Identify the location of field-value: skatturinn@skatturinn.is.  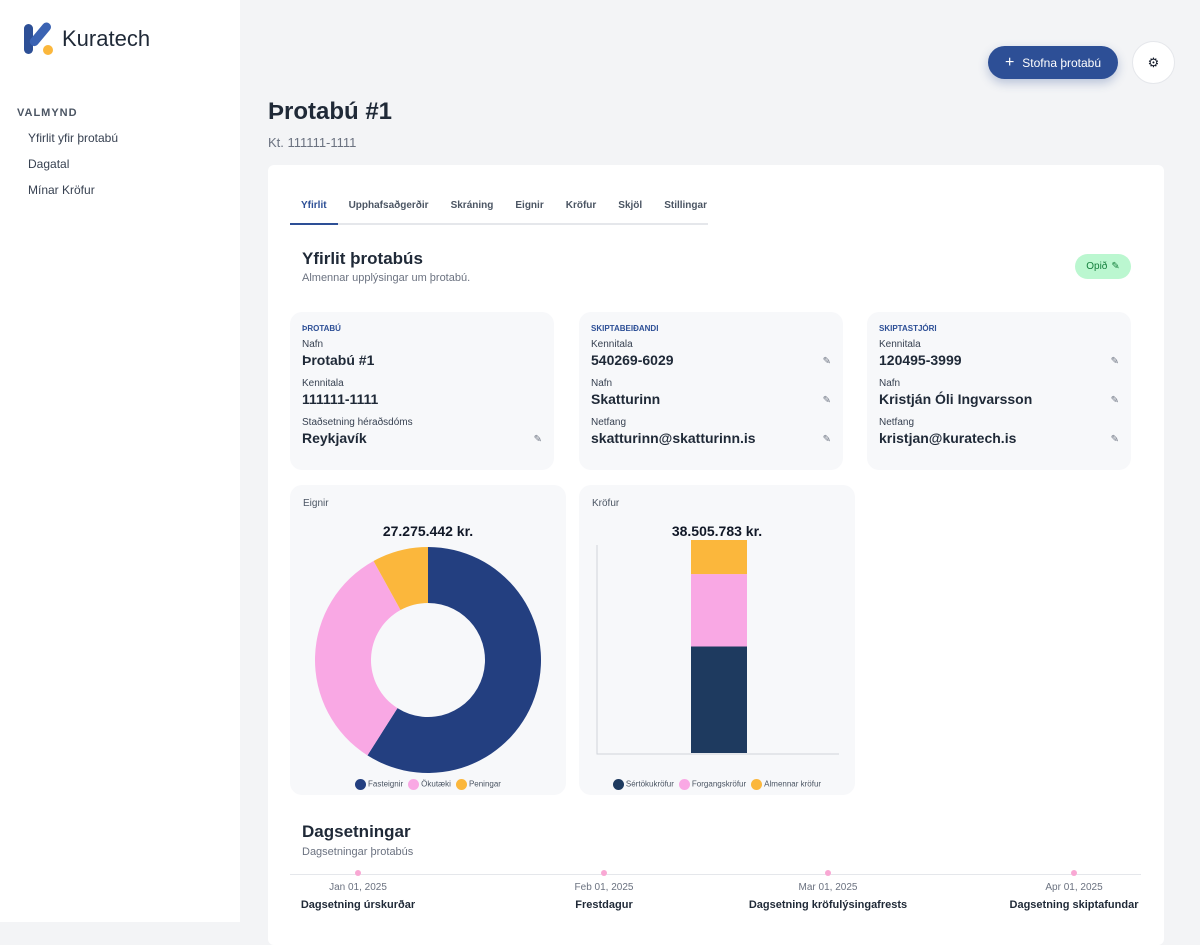
(673, 438).